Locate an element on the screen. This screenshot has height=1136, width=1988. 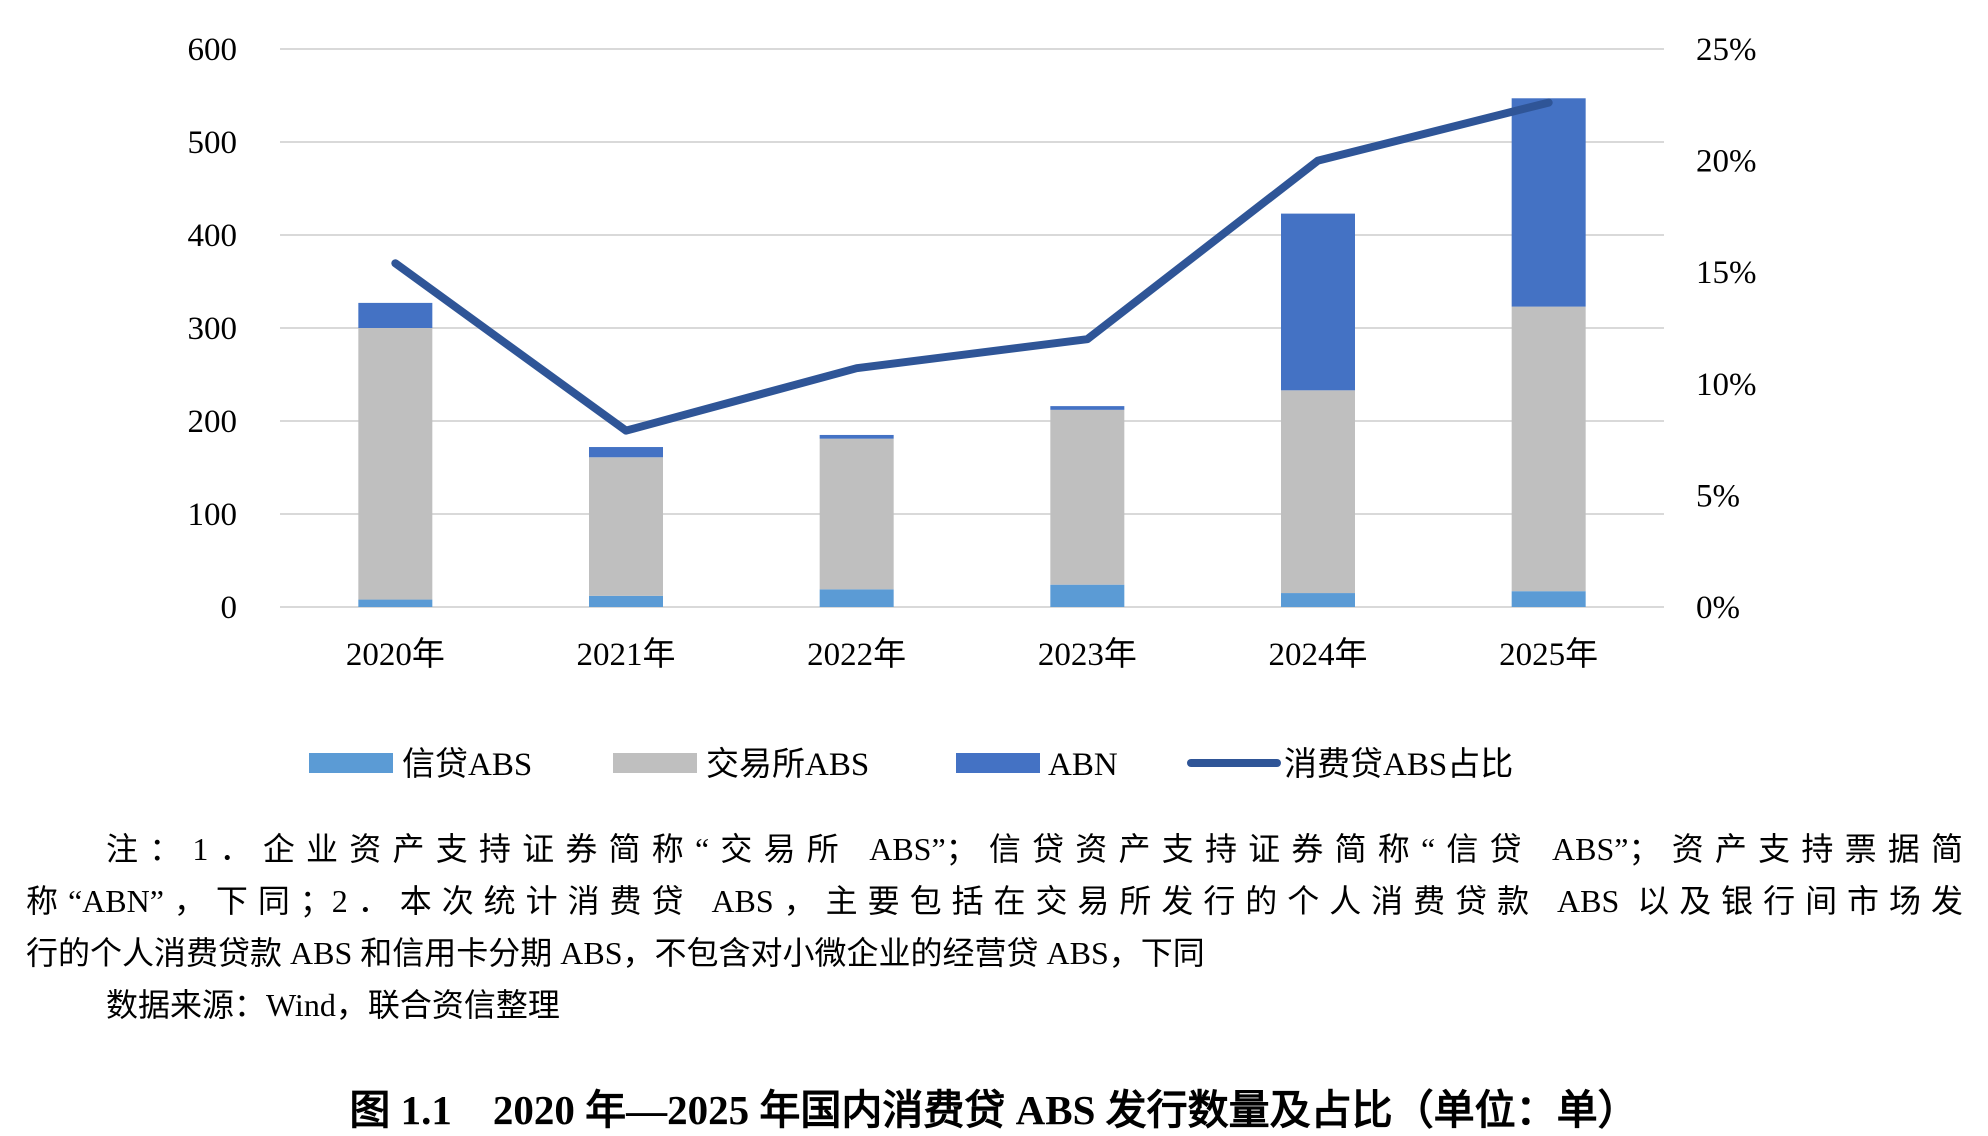
y-left-tick-label: 300 is located at coordinates (213, 329).